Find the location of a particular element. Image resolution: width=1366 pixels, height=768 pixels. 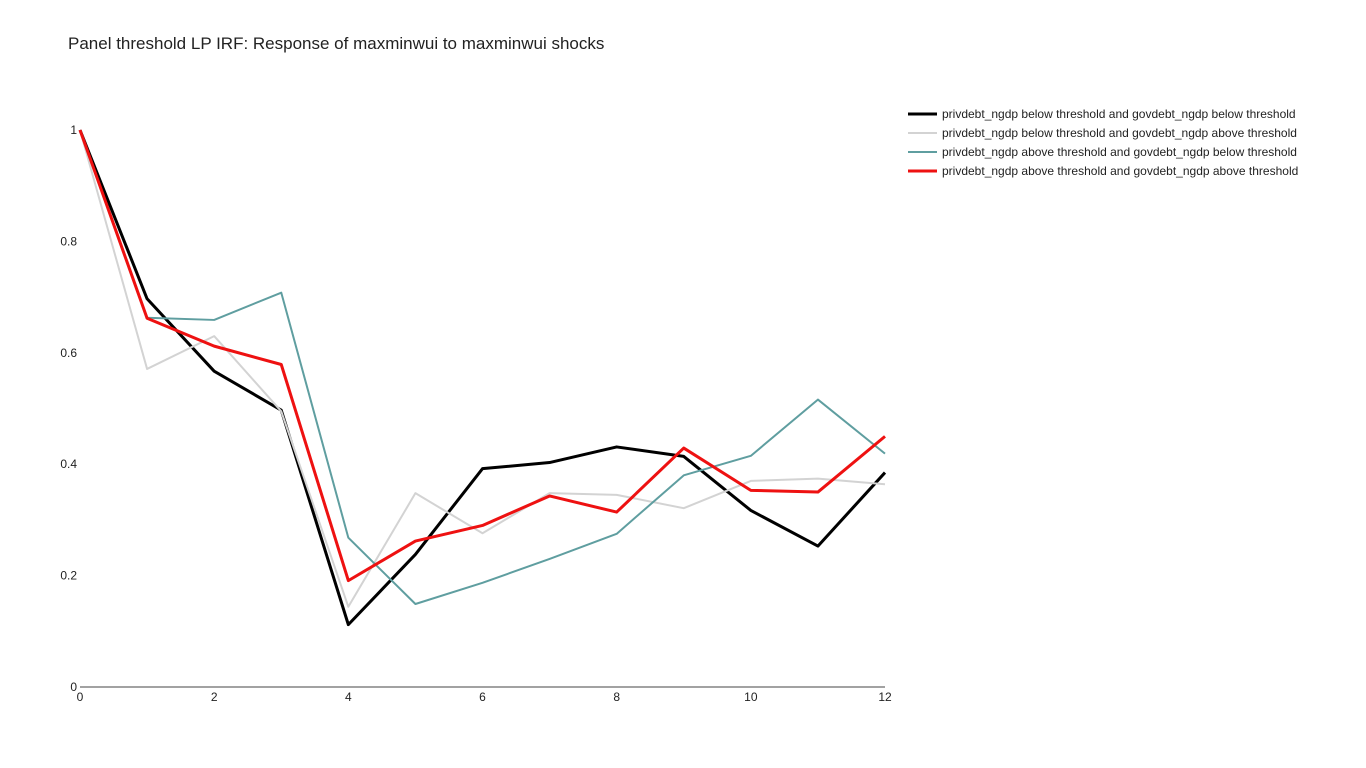

x-tick-label: 0 is located at coordinates (80, 697).